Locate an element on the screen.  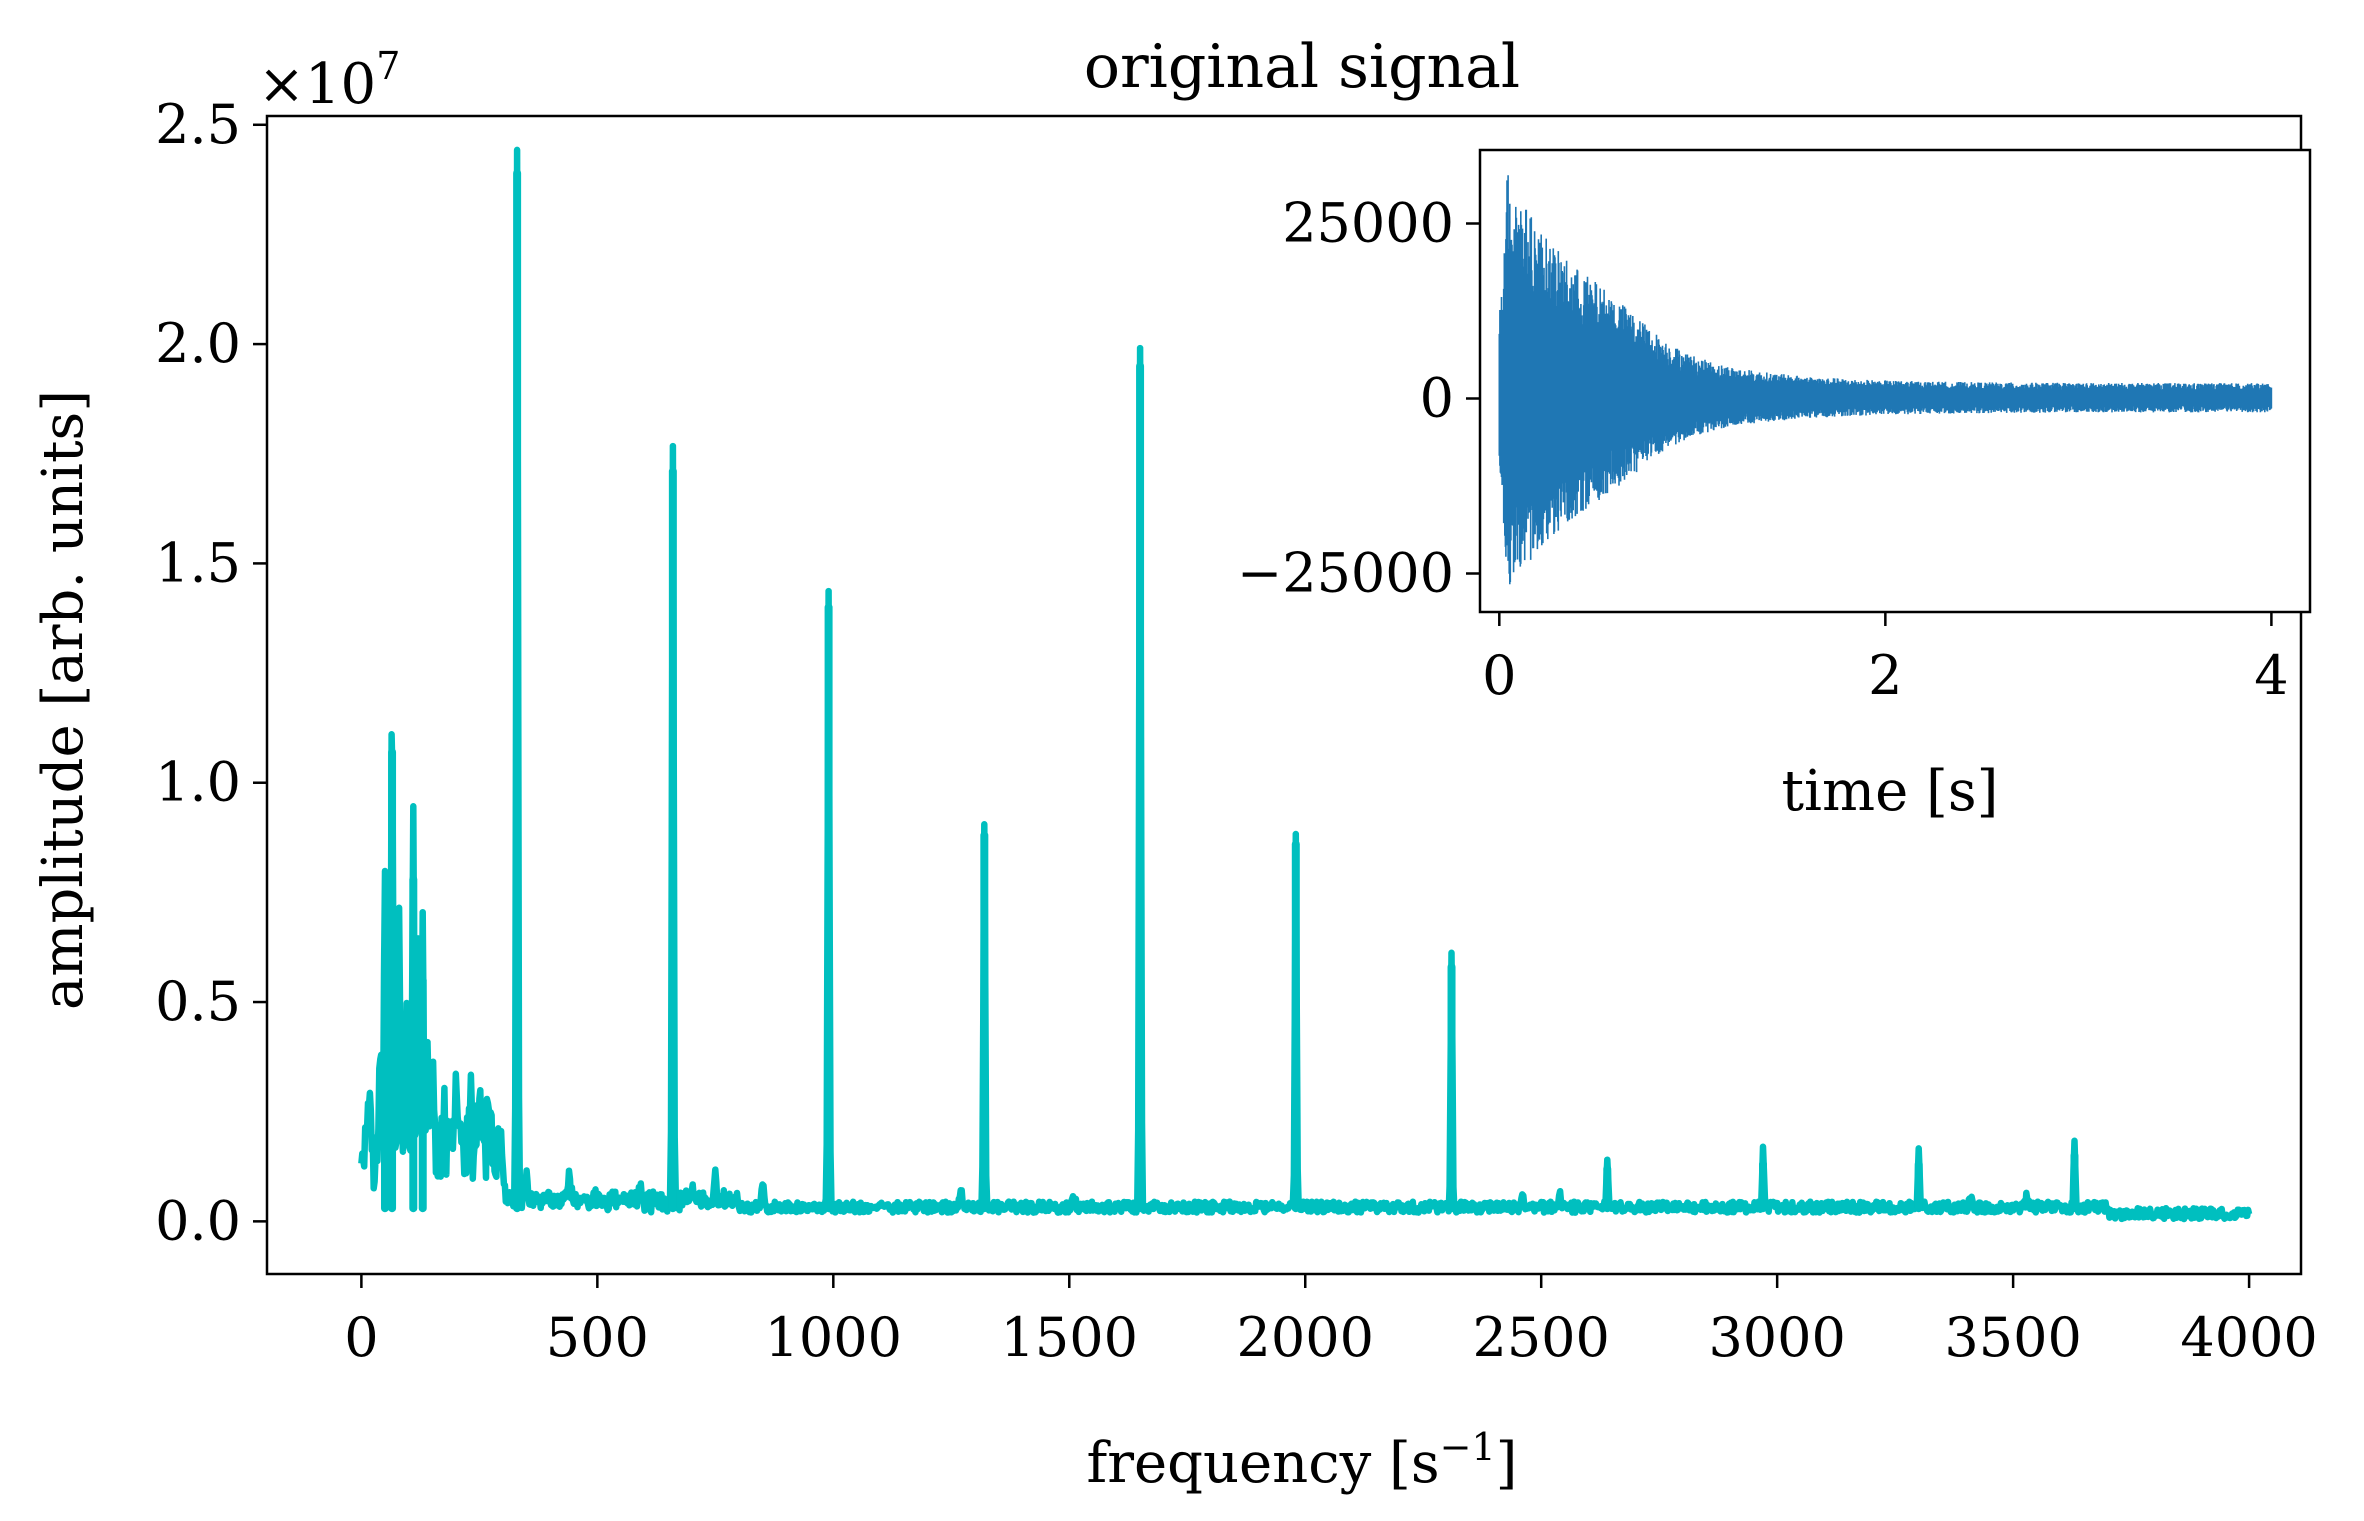
main-x-tick-label: 3500 is located at coordinates (2012, 1337).